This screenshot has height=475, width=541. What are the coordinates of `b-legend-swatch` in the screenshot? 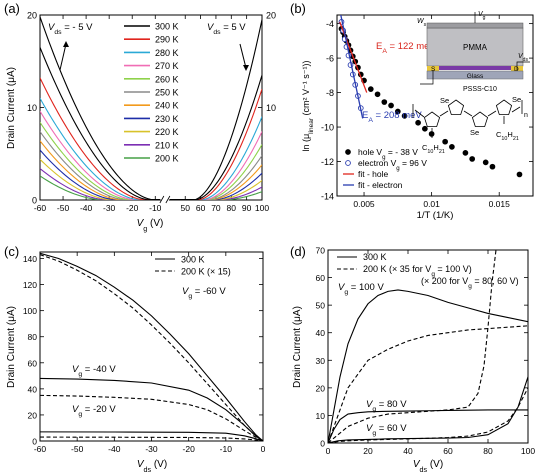 It's located at (348, 163).